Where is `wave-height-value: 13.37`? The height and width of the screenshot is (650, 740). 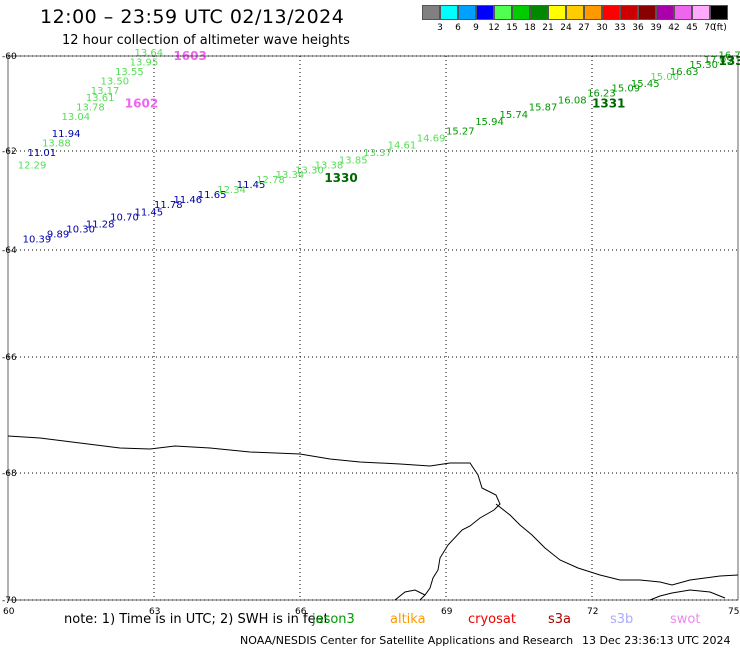
wave-height-value: 13.37 is located at coordinates (377, 153).